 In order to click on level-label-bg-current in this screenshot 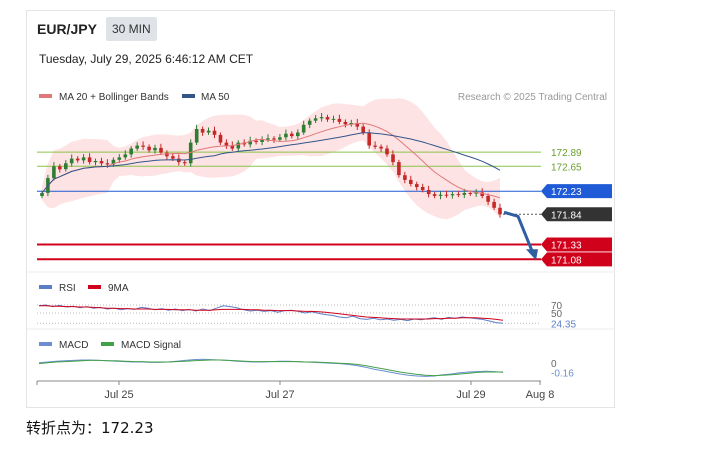, I will do `click(576, 214)`.